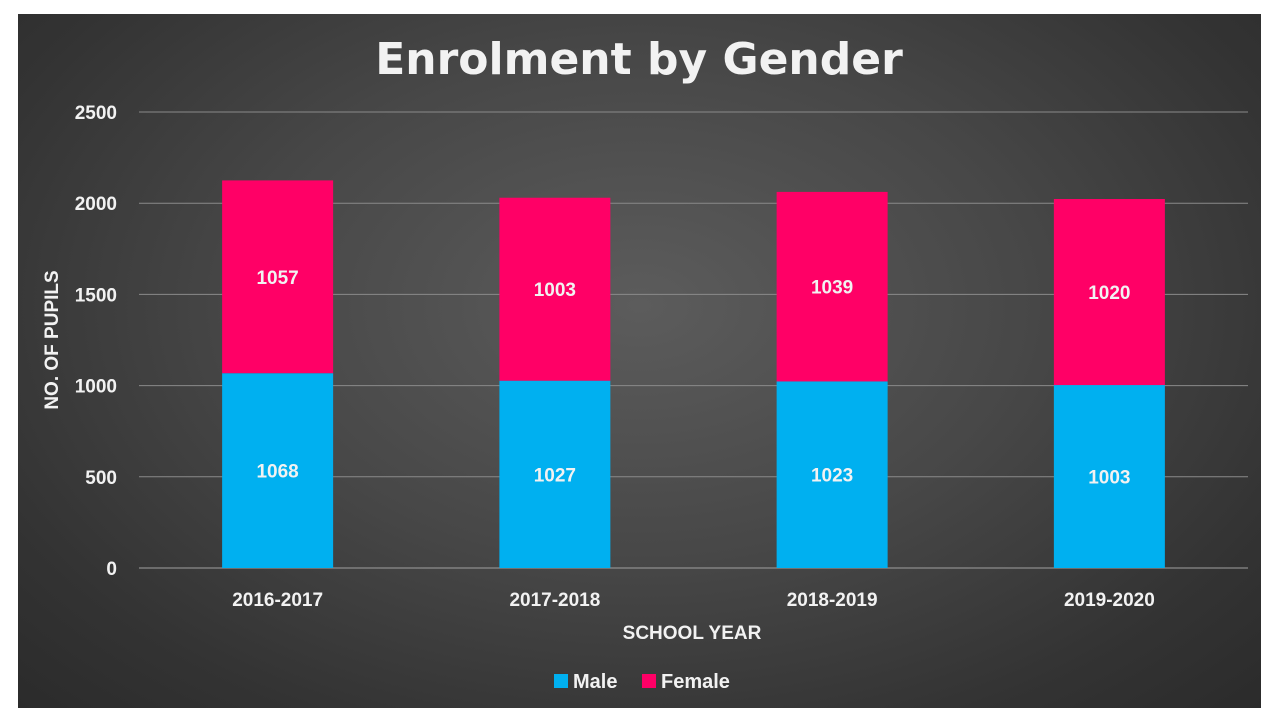  I want to click on y-tick-labels: 0 500 1000 1500 2000 2500, so click(96, 341).